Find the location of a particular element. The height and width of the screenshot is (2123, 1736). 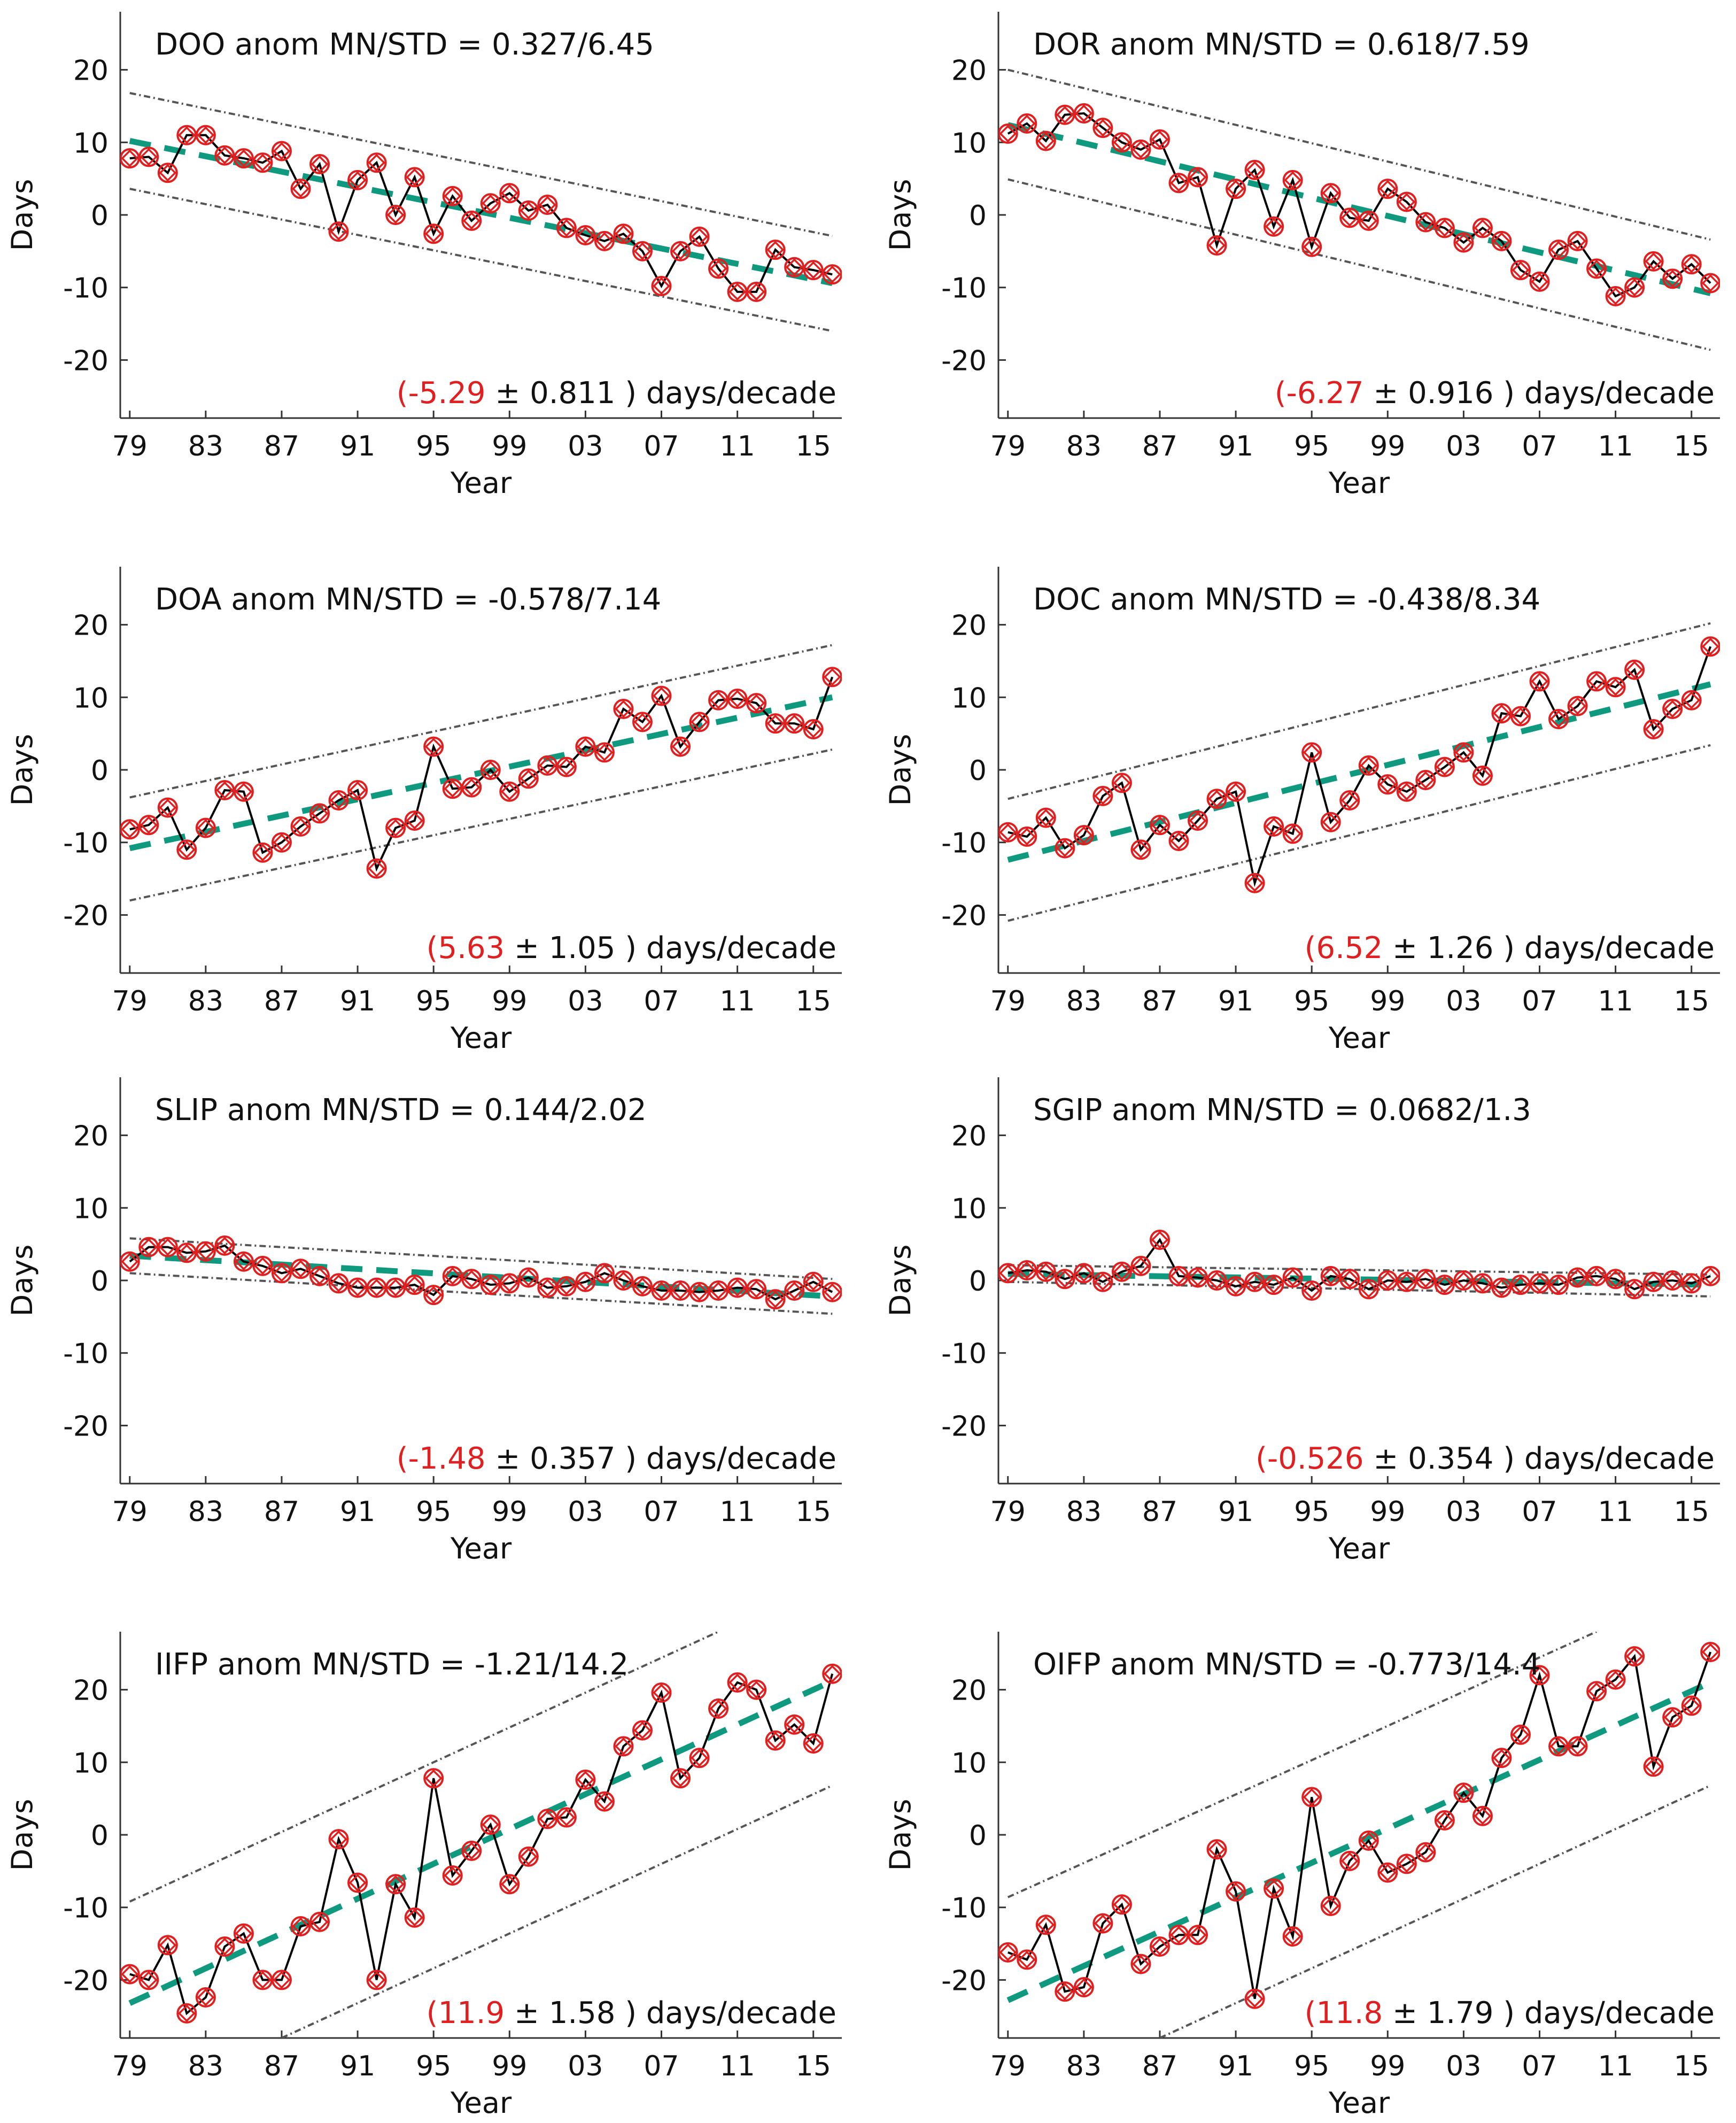

chart-7-slope-annotation: (11.9 ± 1.58 ) days/decade is located at coordinates (631, 2013).